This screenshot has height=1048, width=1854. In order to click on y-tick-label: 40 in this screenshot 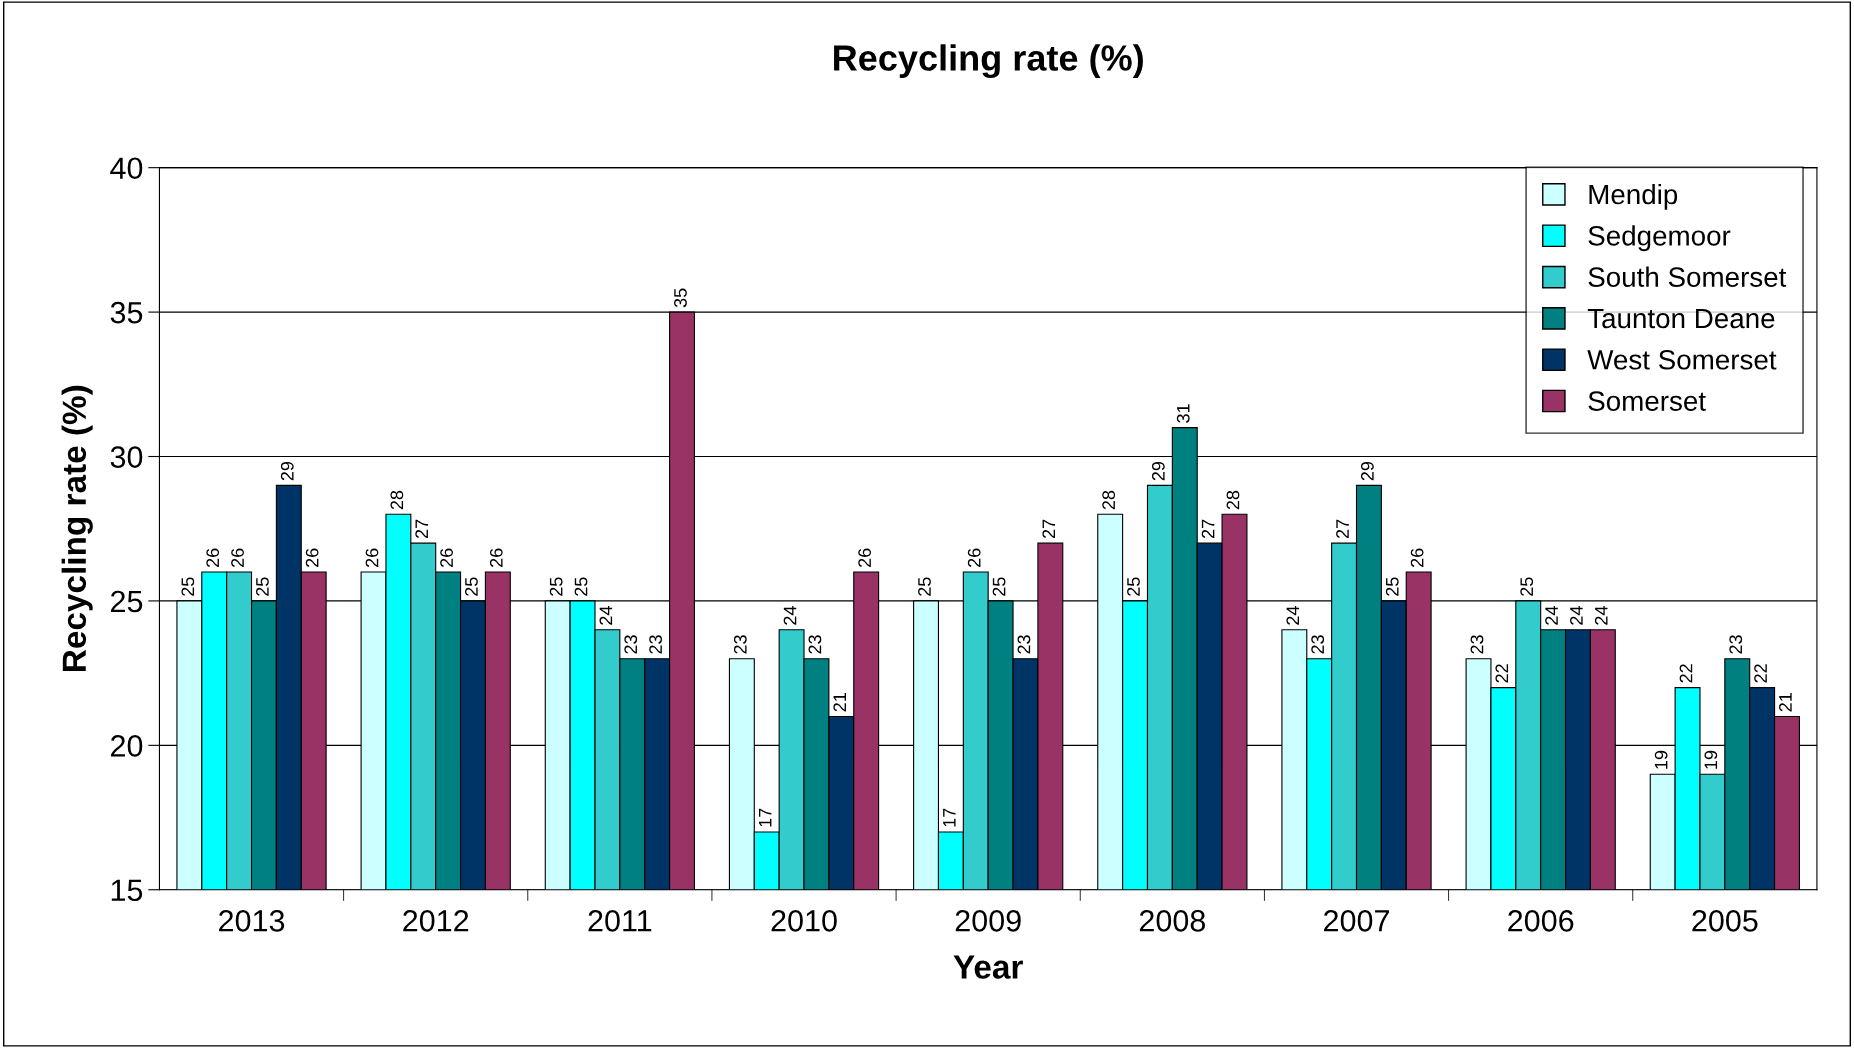, I will do `click(126, 168)`.